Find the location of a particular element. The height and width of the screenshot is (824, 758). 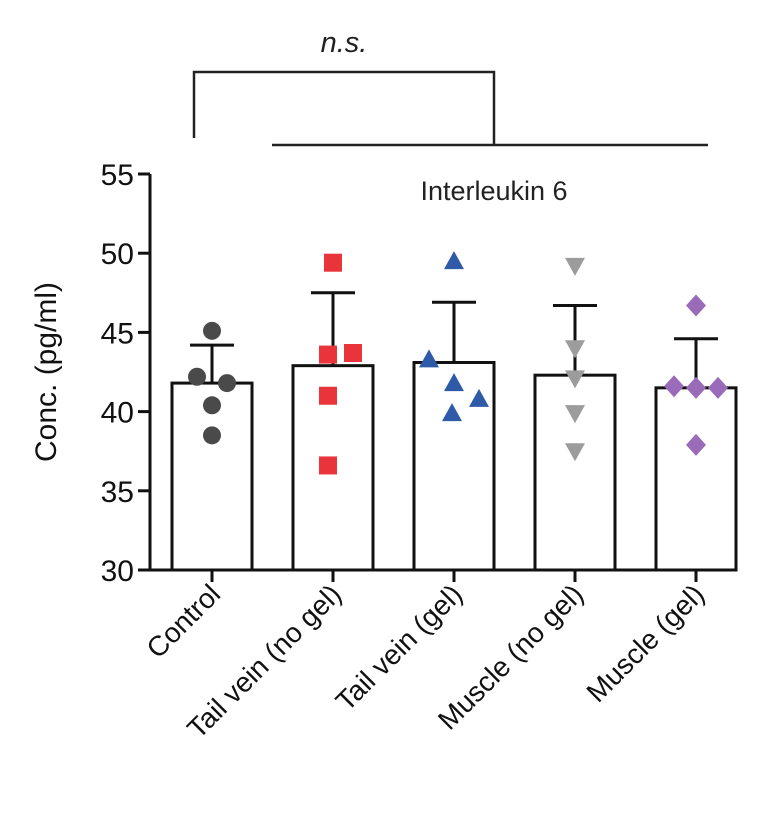

x-tick-label-3: Tail vein (gel) is located at coordinates (399, 647).